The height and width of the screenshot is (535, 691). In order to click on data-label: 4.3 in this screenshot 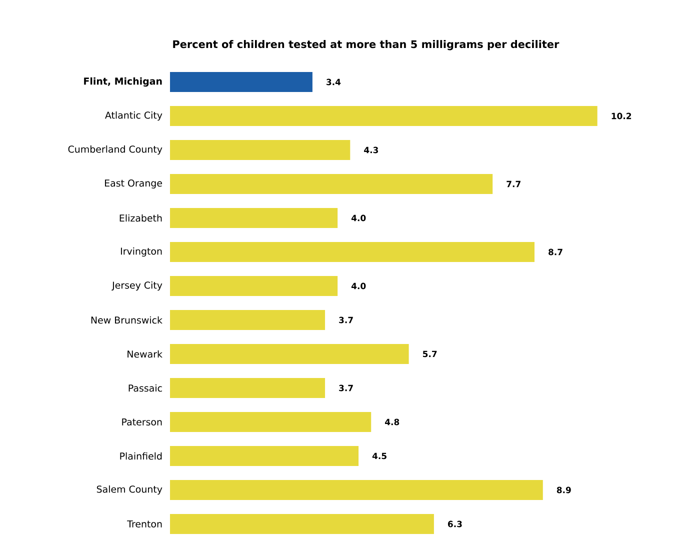, I will do `click(371, 150)`.